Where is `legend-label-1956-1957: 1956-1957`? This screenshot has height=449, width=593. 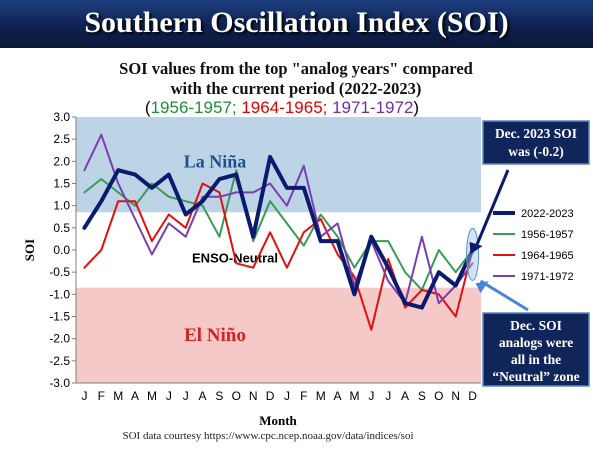
legend-label-1956-1957: 1956-1957 is located at coordinates (547, 235).